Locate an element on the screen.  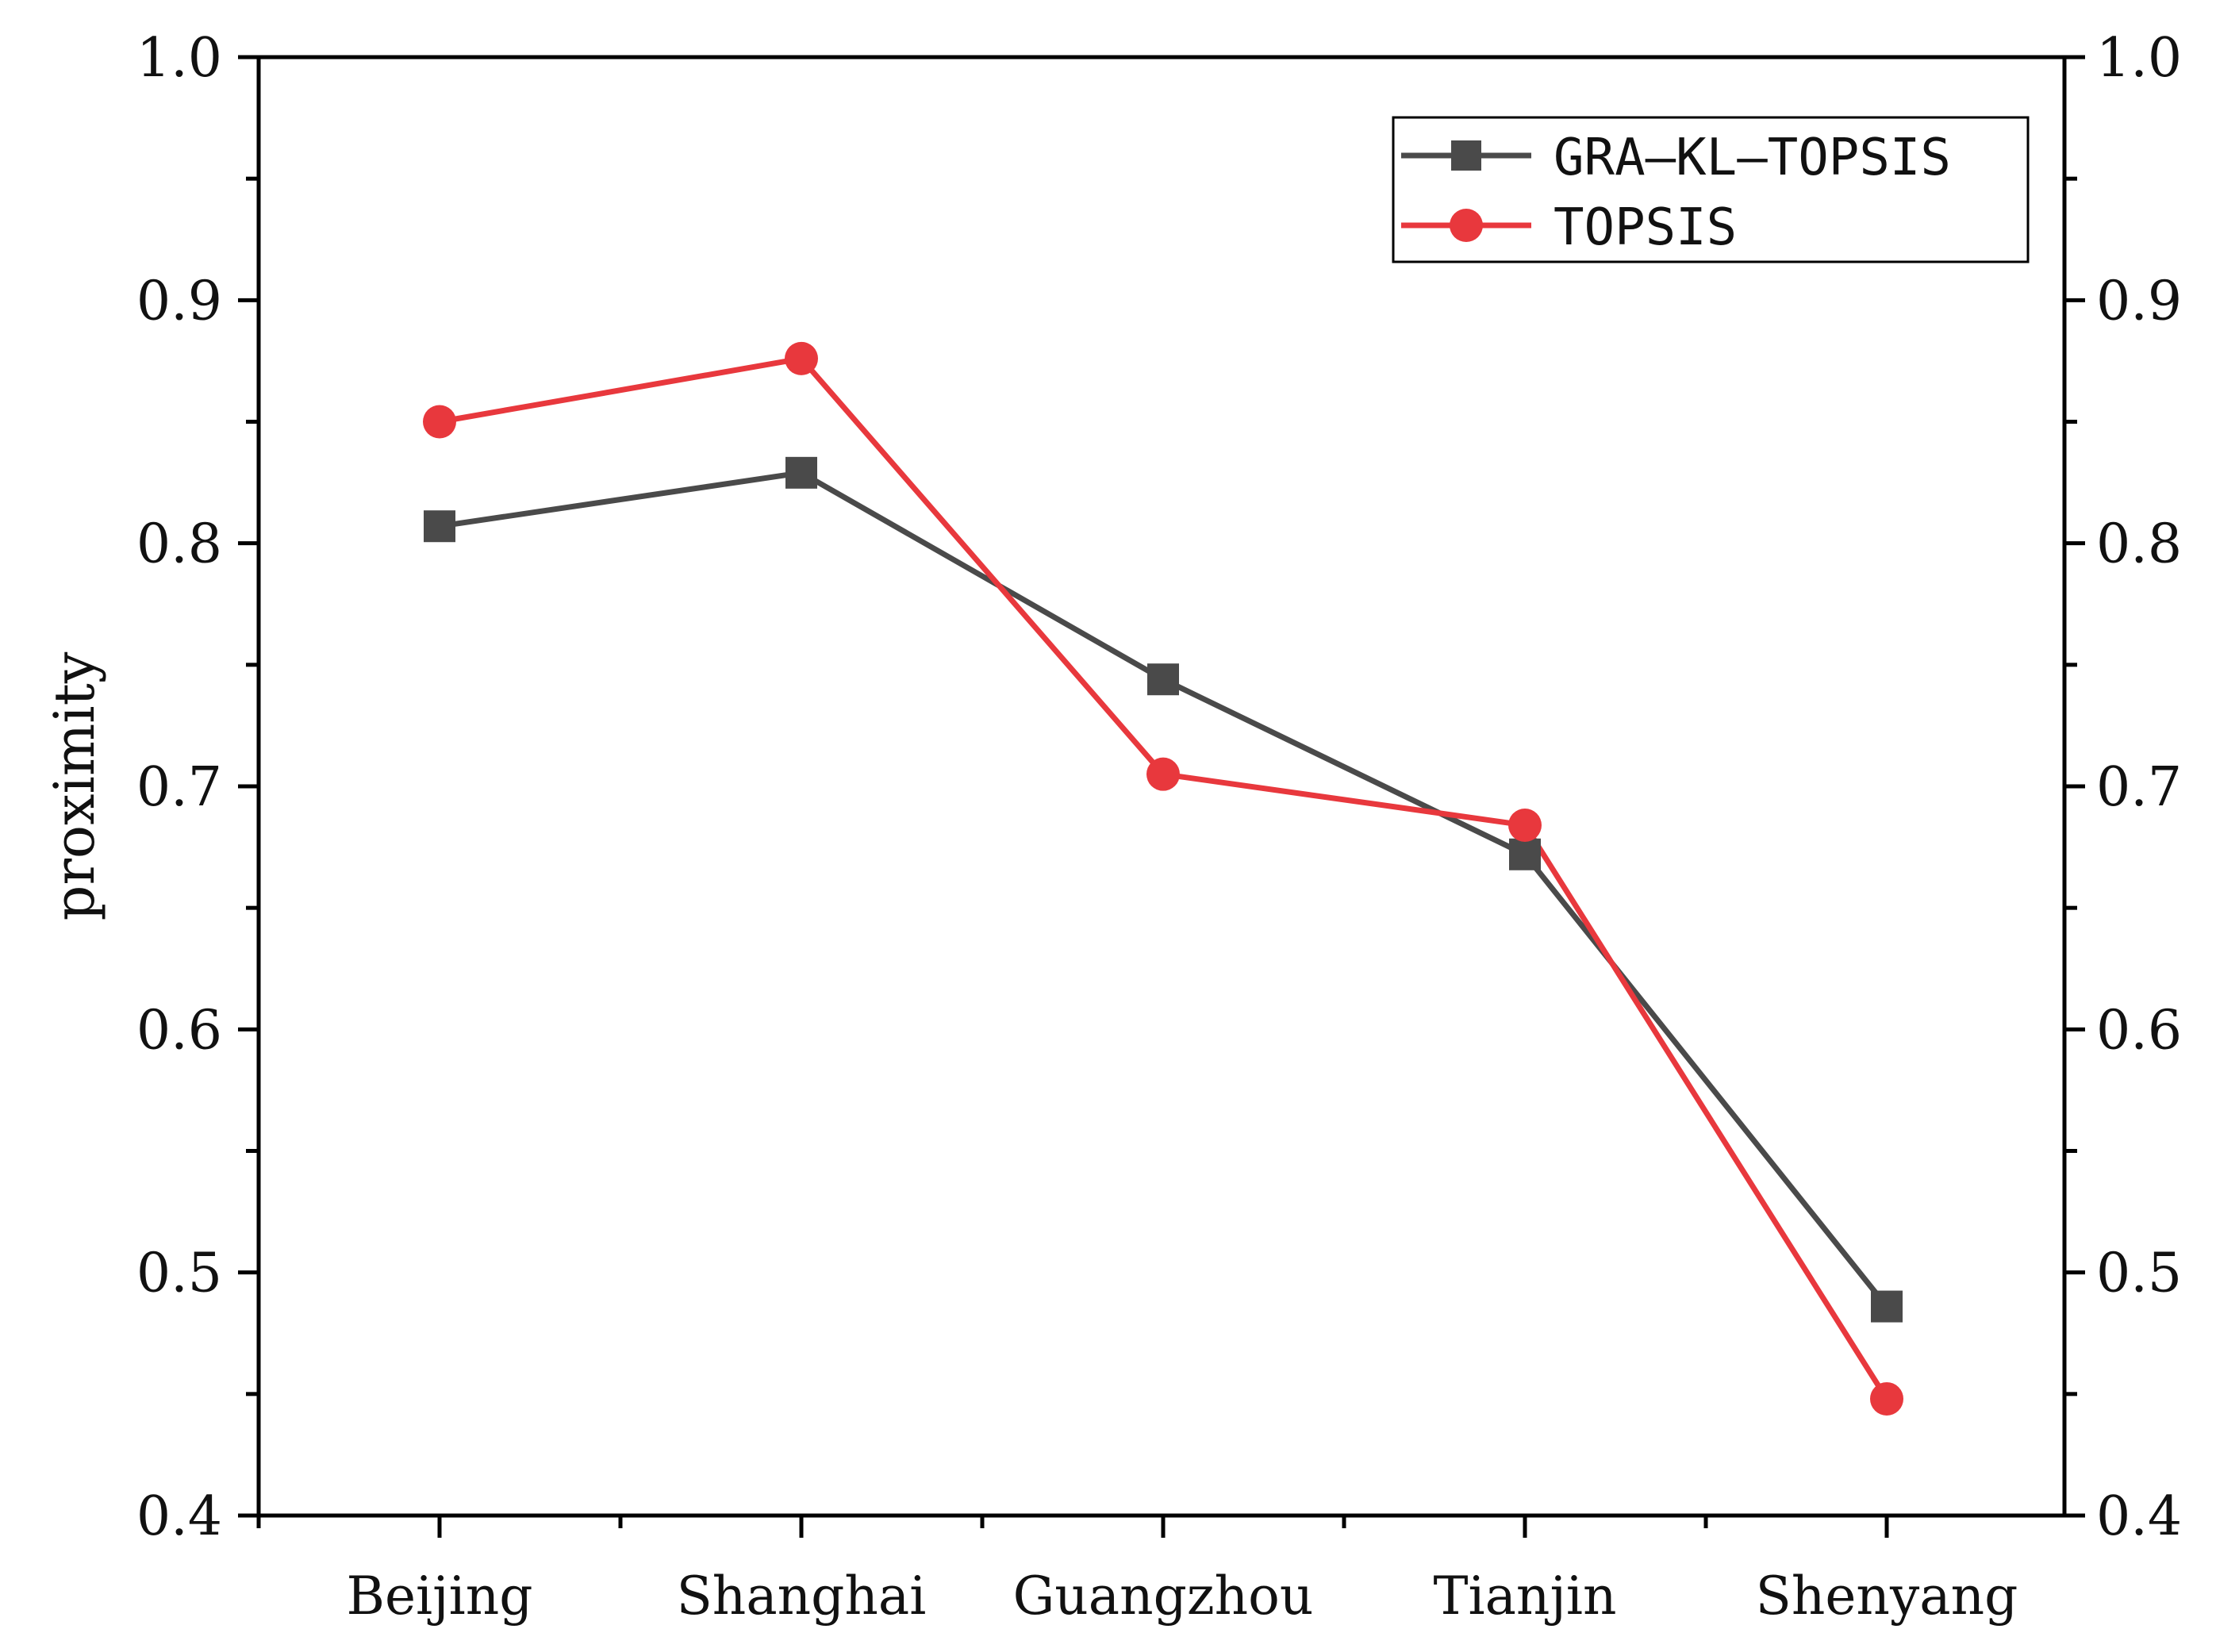
y-tick-label-left: 0.4 is located at coordinates (179, 1516).